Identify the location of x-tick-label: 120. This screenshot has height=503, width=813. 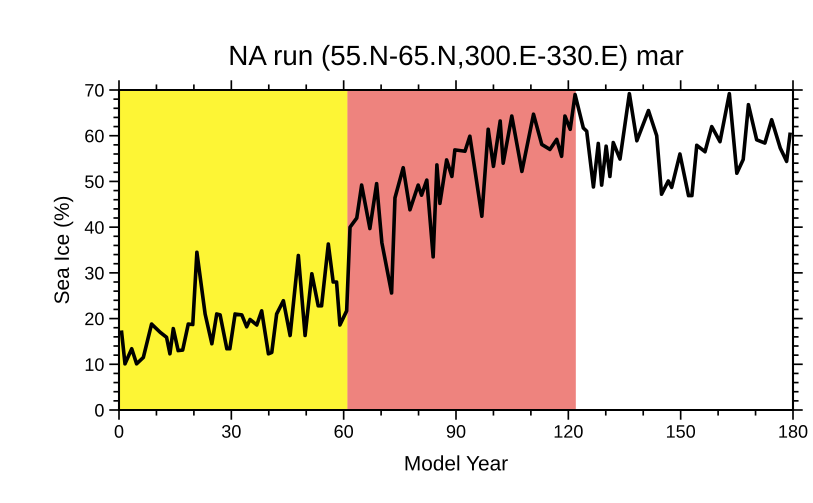
(568, 431).